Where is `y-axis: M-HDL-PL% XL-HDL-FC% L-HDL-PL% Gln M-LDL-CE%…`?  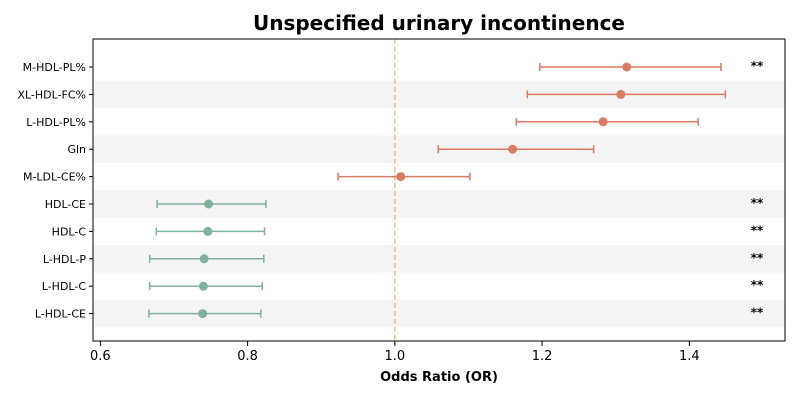
y-axis: M-HDL-PL% XL-HDL-FC% L-HDL-PL% Gln M-LDL-CE%… is located at coordinates (55, 191).